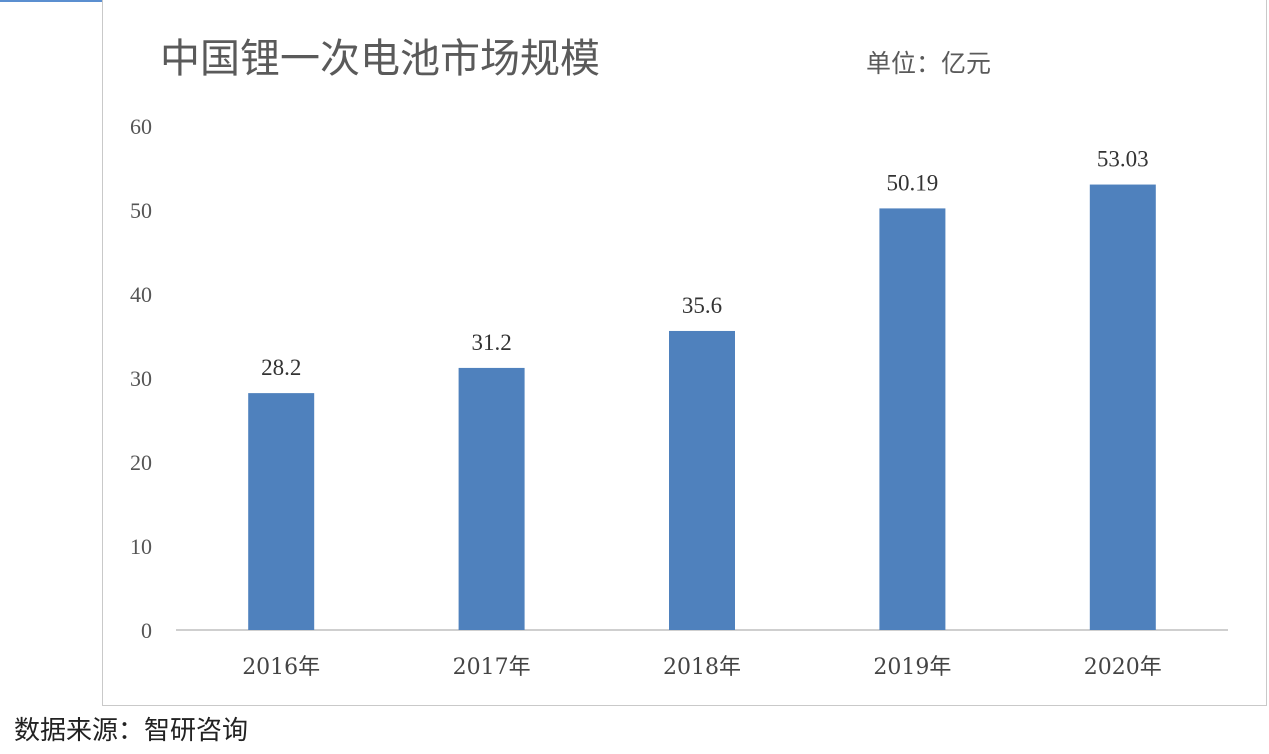 The width and height of the screenshot is (1269, 754). What do you see at coordinates (141, 126) in the screenshot?
I see `y-tick-label: 60` at bounding box center [141, 126].